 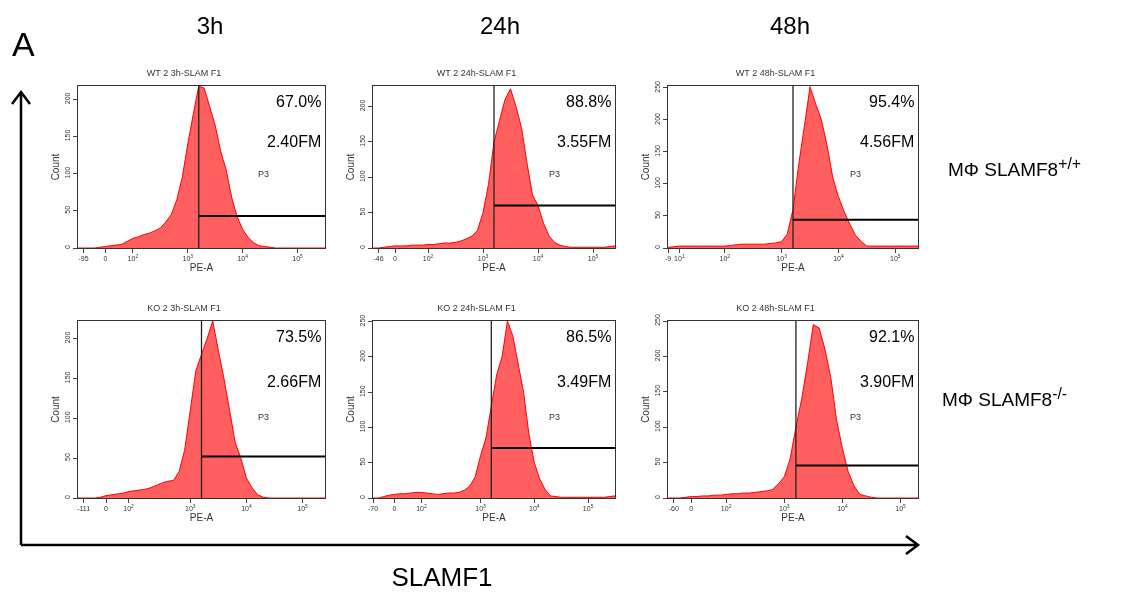 What do you see at coordinates (775, 308) in the screenshot?
I see `chart-title: KO 2 48h-SLAM F1` at bounding box center [775, 308].